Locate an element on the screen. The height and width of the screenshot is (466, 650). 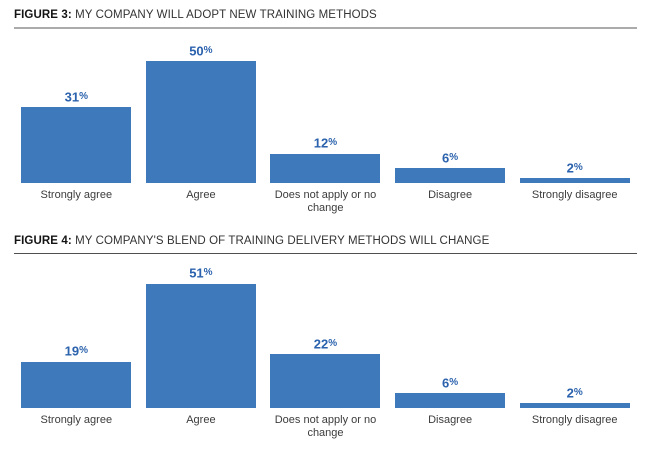
bar-value-label: 19% is located at coordinates (76, 351).